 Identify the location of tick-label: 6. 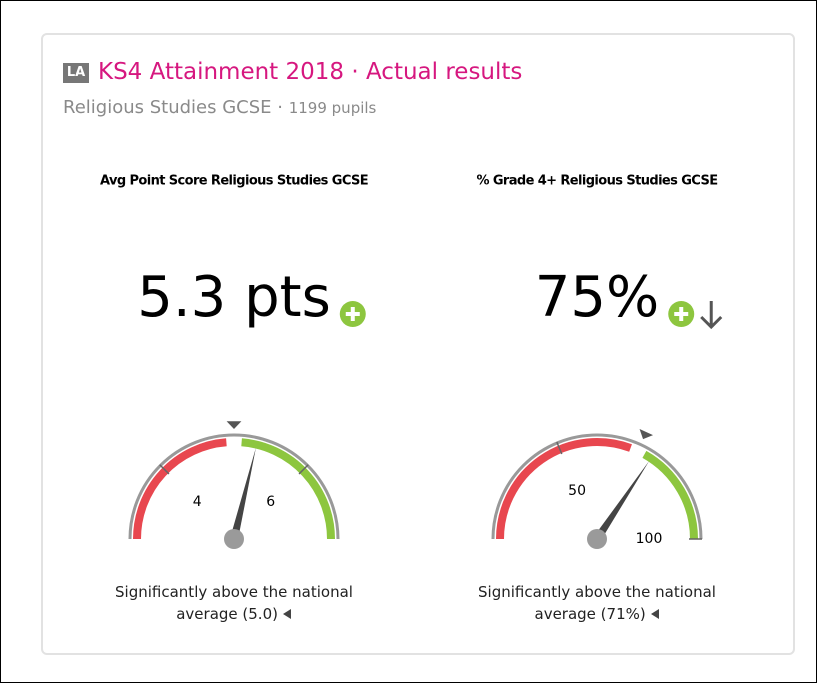
(270, 502).